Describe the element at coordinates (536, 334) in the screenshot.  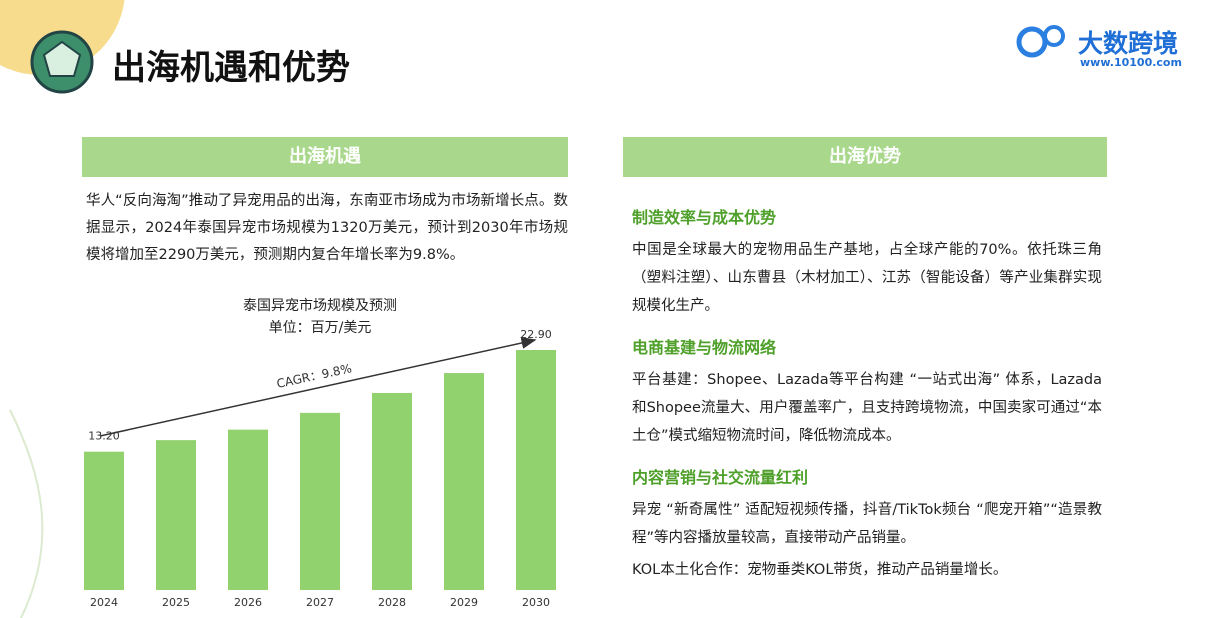
I see `data-label: 22.90` at that location.